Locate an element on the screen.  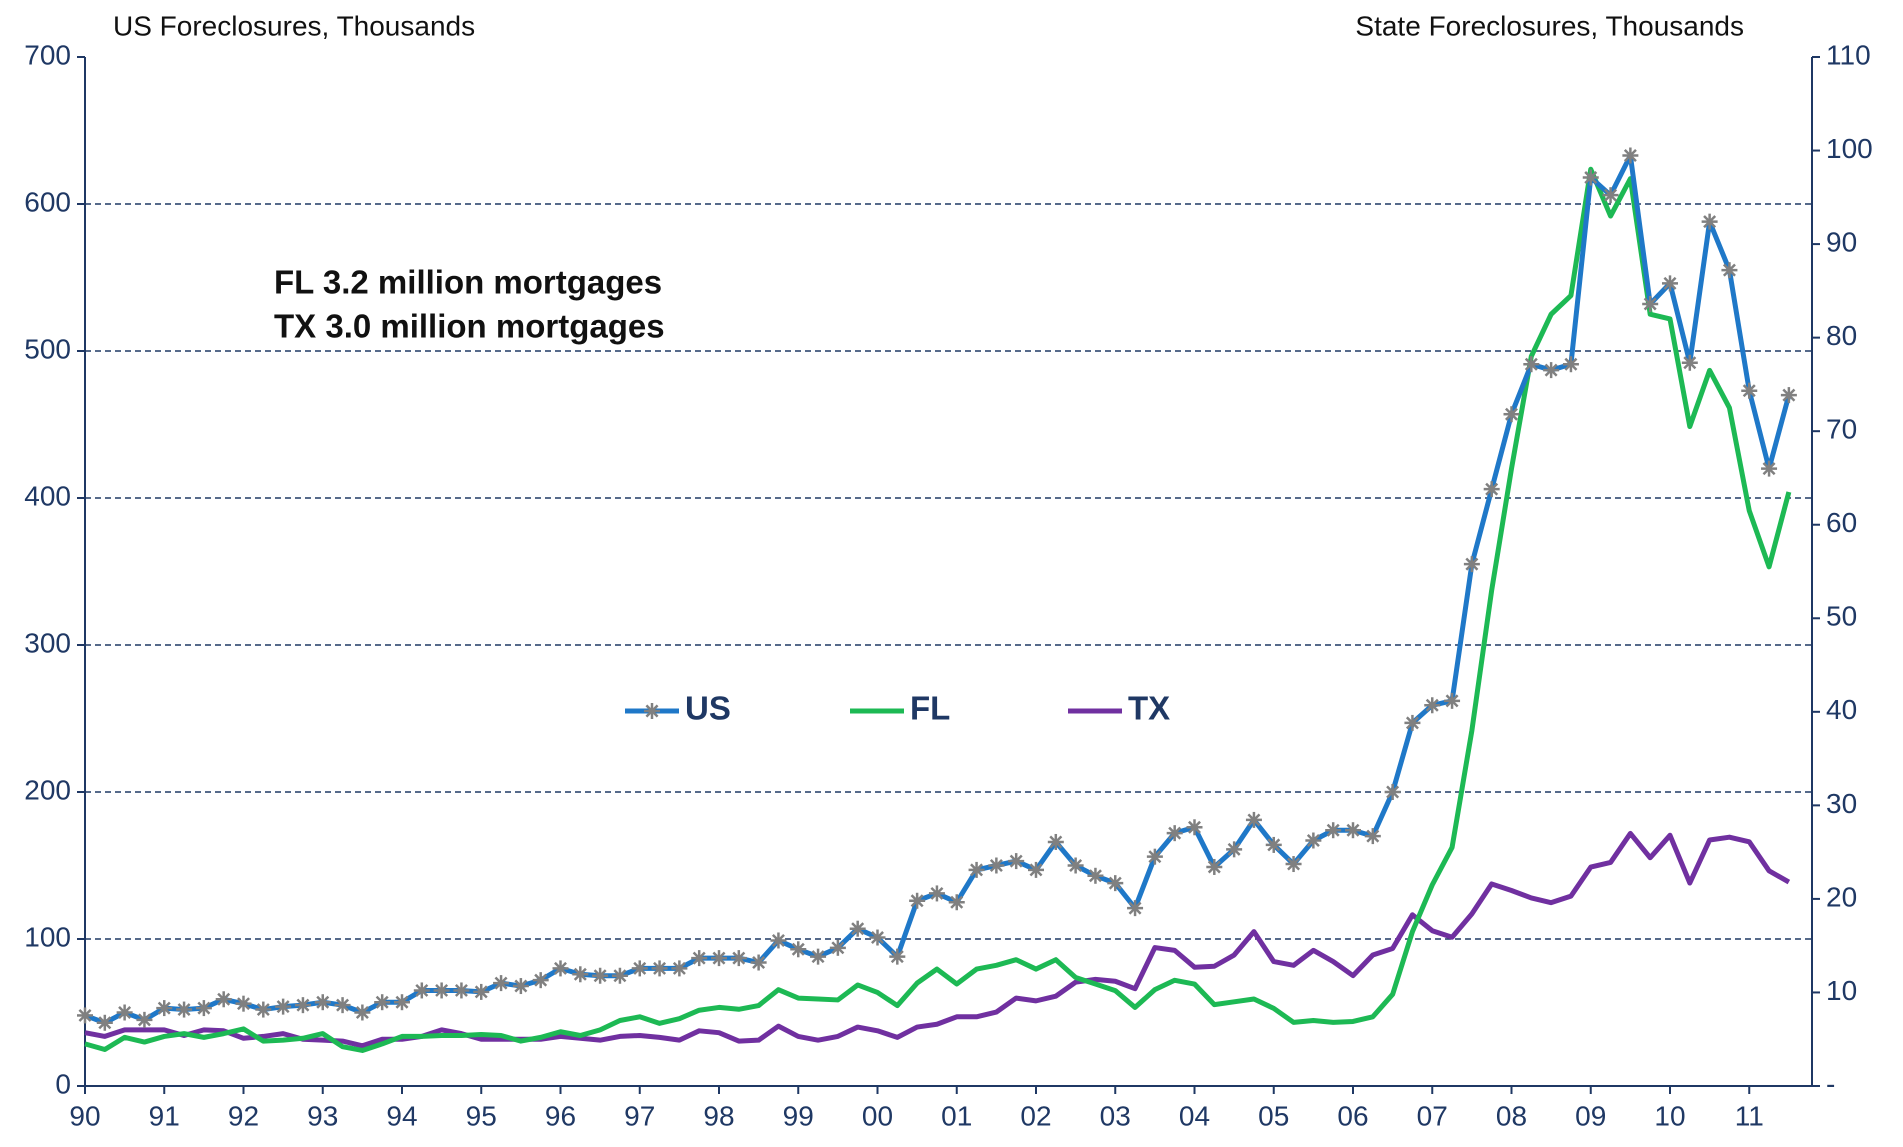
legend-label: TX is located at coordinates (1149, 708).